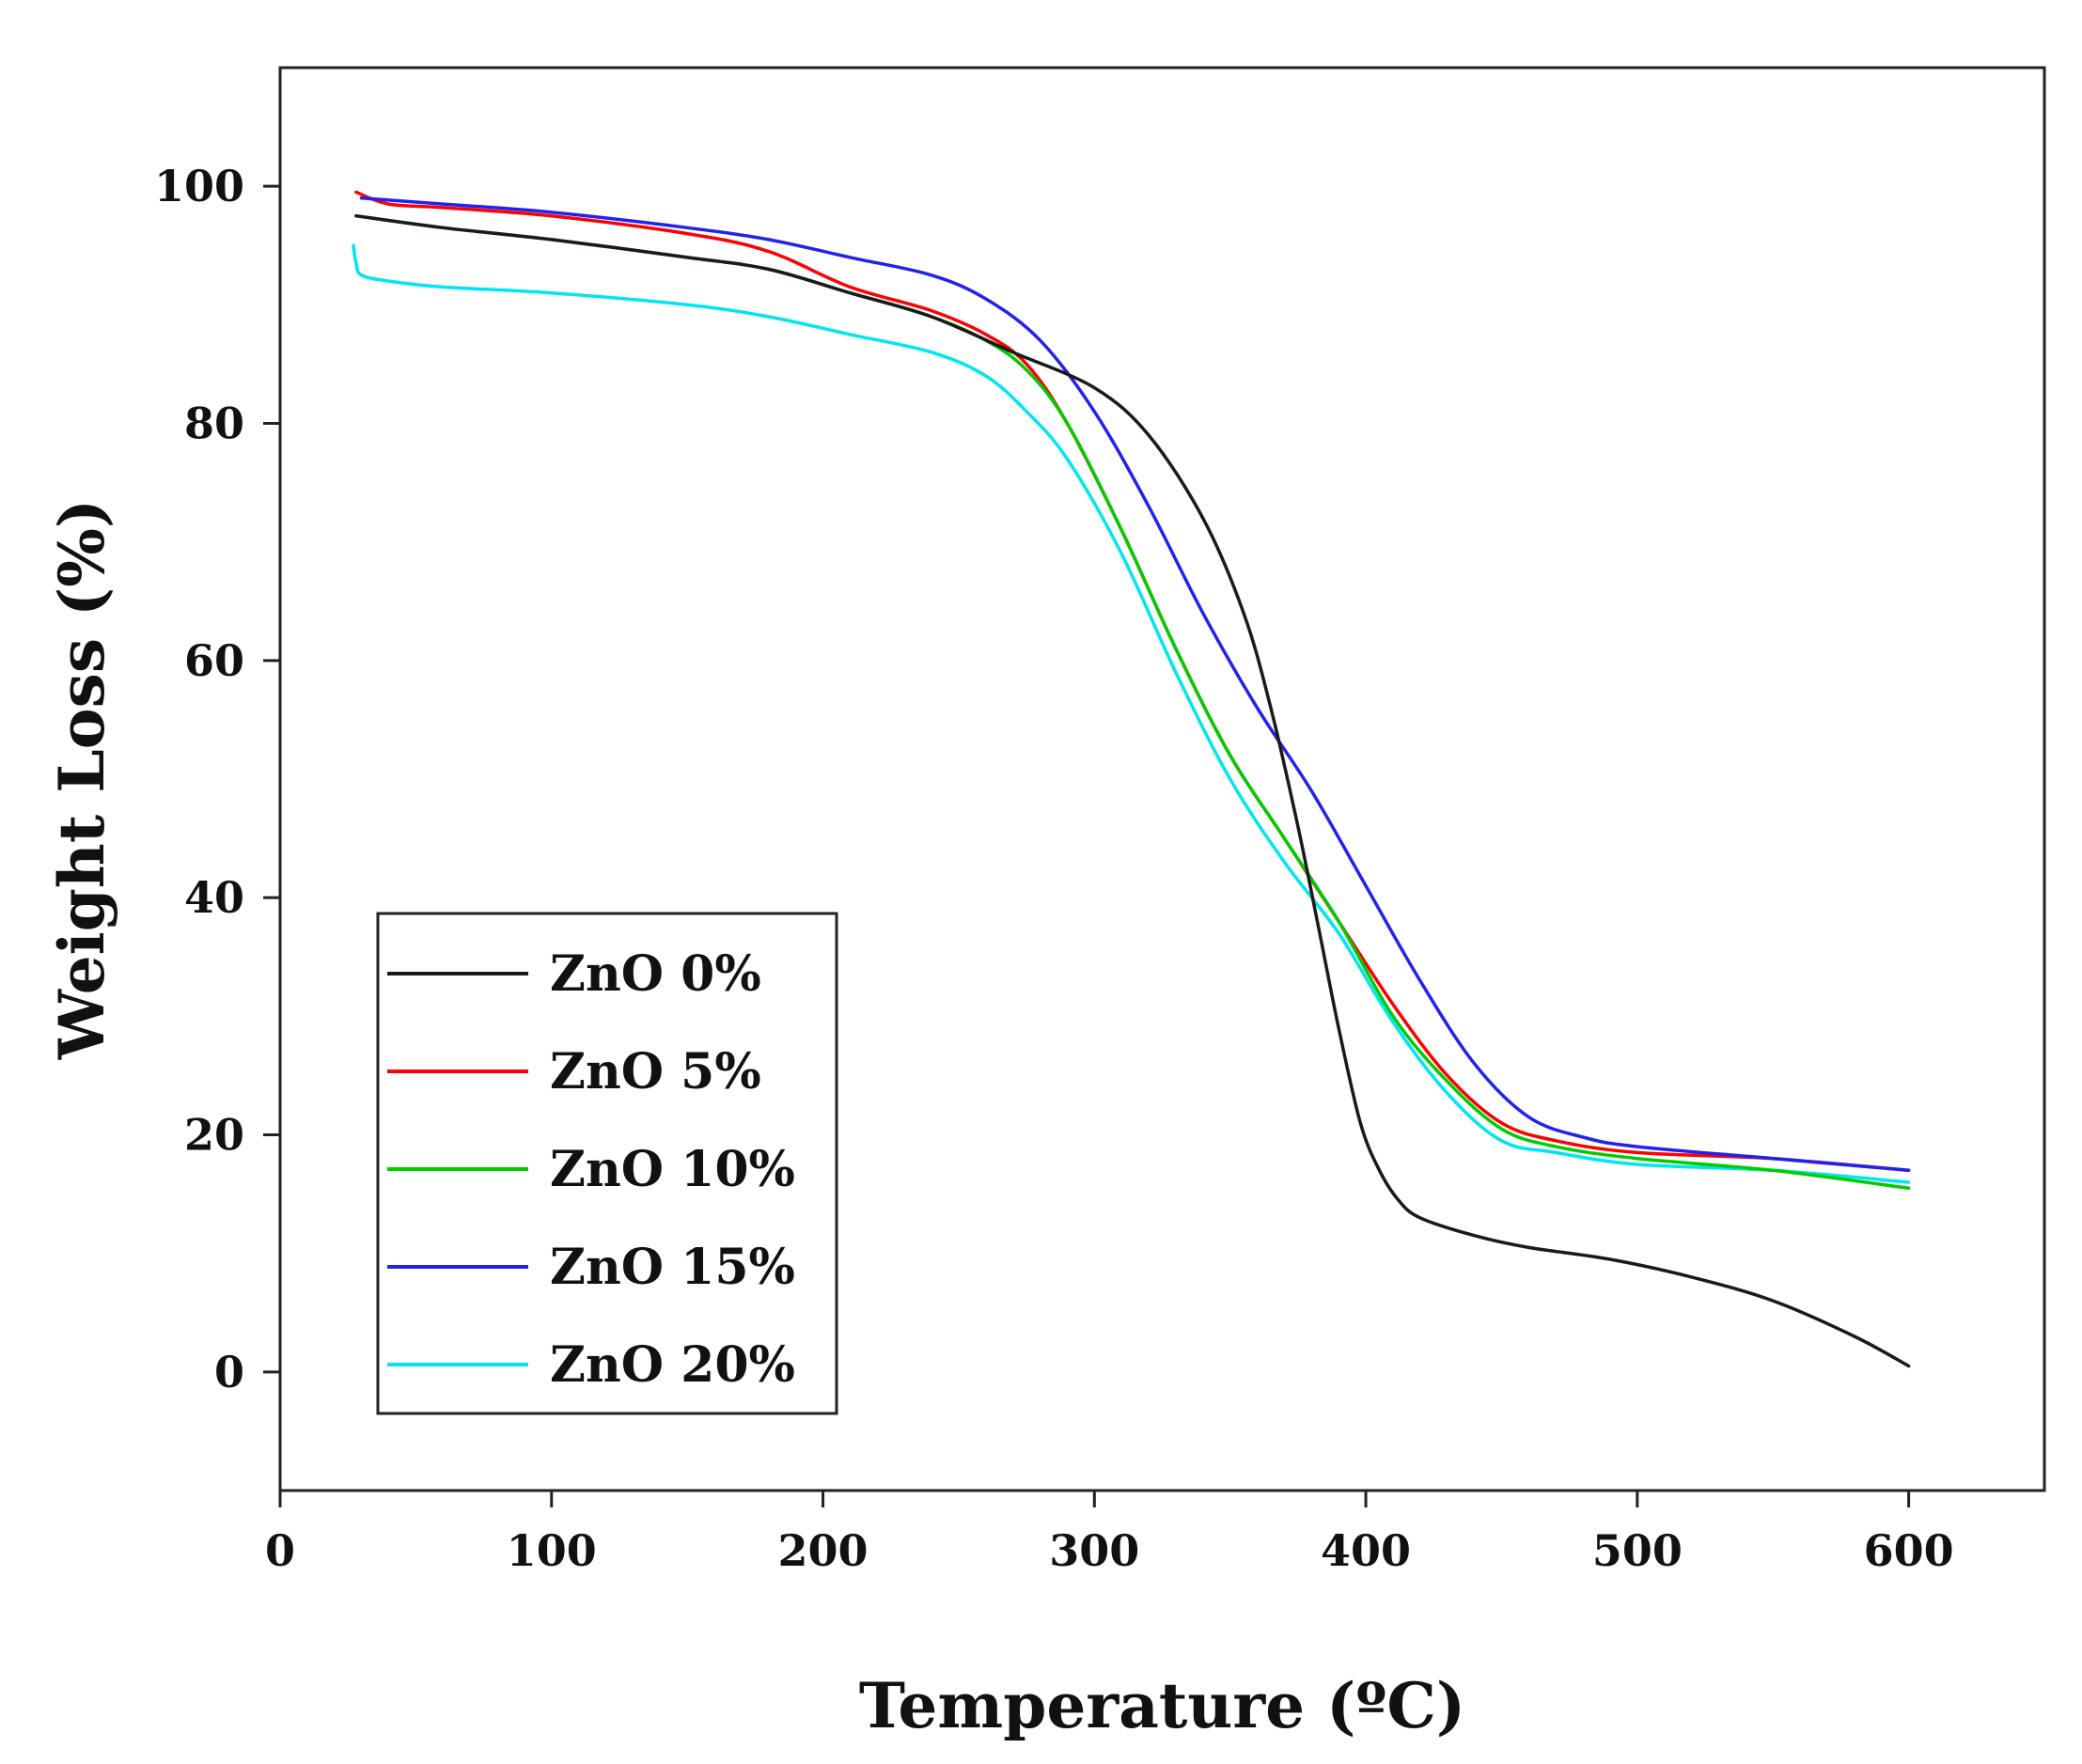 The height and width of the screenshot is (1764, 2082). What do you see at coordinates (655, 1072) in the screenshot?
I see `legend-label: ZnO 5%` at bounding box center [655, 1072].